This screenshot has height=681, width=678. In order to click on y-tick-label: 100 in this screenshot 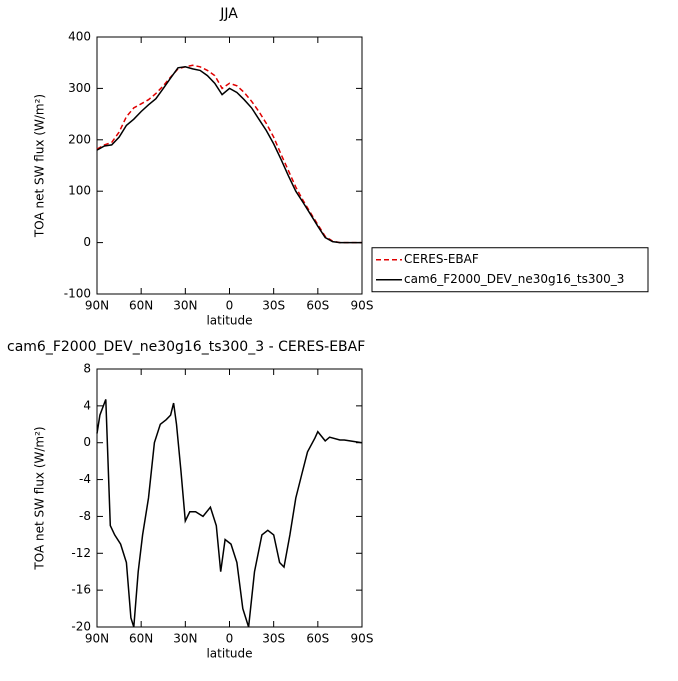, I will do `click(79, 191)`.